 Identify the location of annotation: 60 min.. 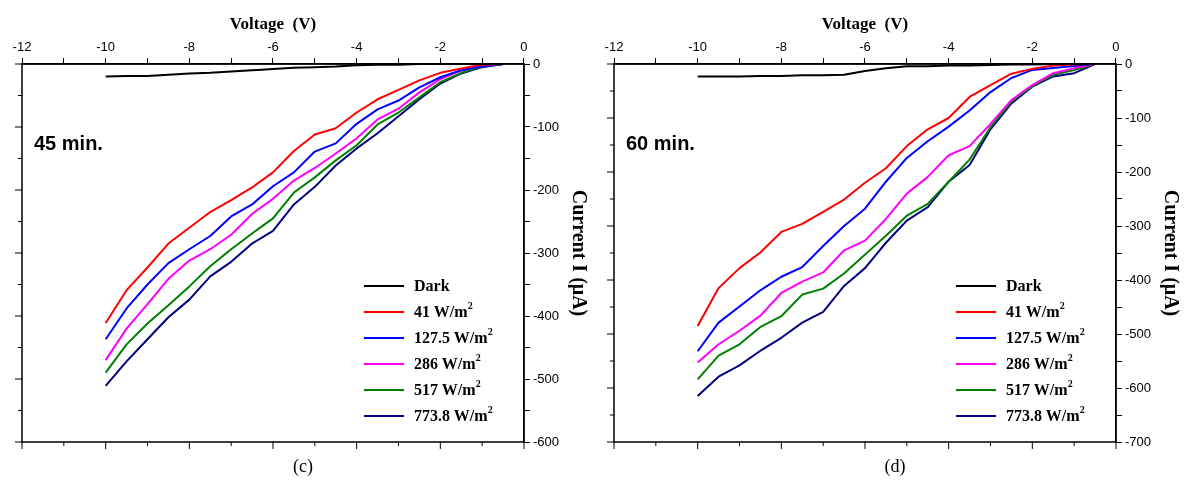
(660, 143).